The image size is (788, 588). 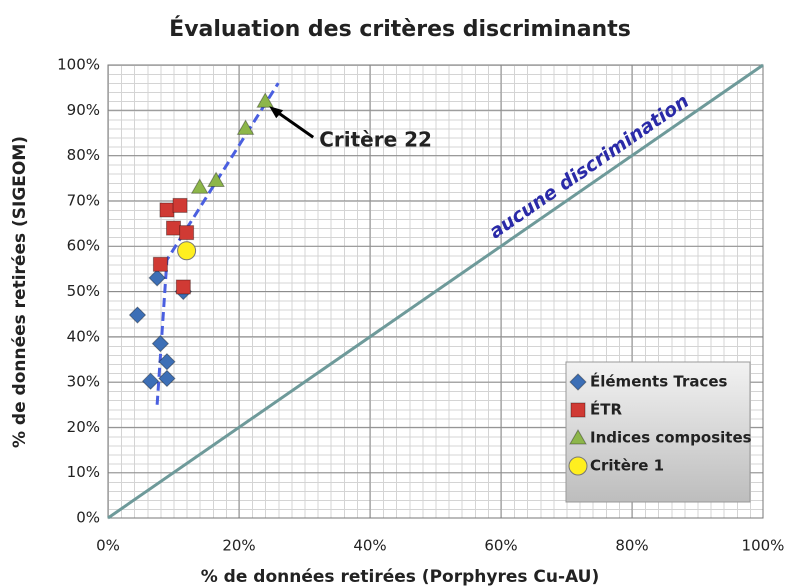 What do you see at coordinates (276, 112) in the screenshot?
I see `annotation-arrowhead` at bounding box center [276, 112].